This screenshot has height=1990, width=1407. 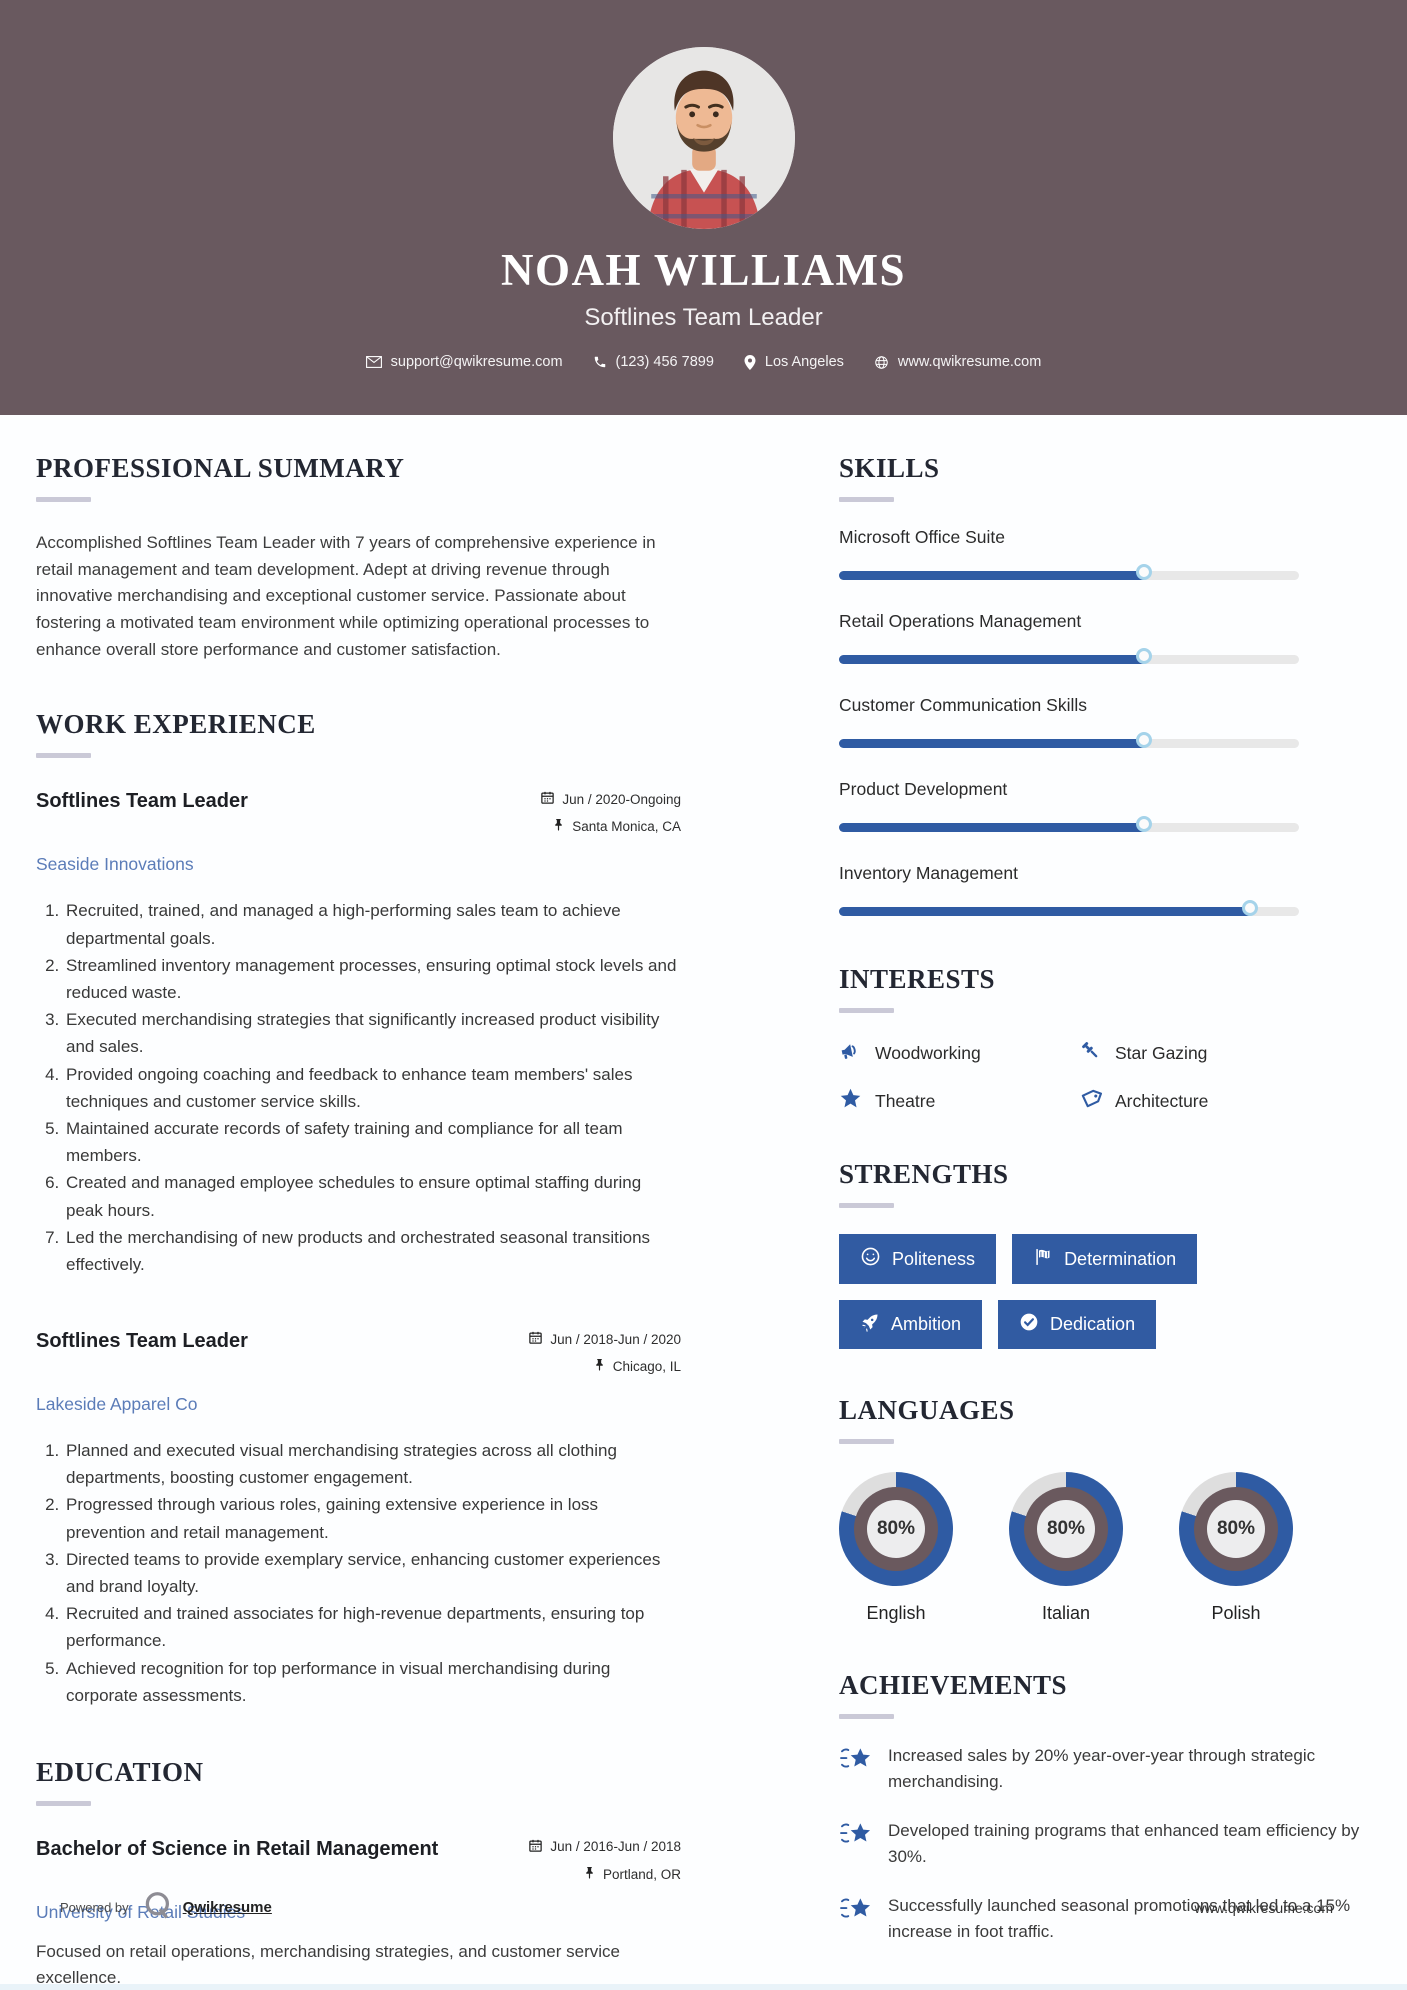 What do you see at coordinates (600, 362) in the screenshot?
I see `phone-icon` at bounding box center [600, 362].